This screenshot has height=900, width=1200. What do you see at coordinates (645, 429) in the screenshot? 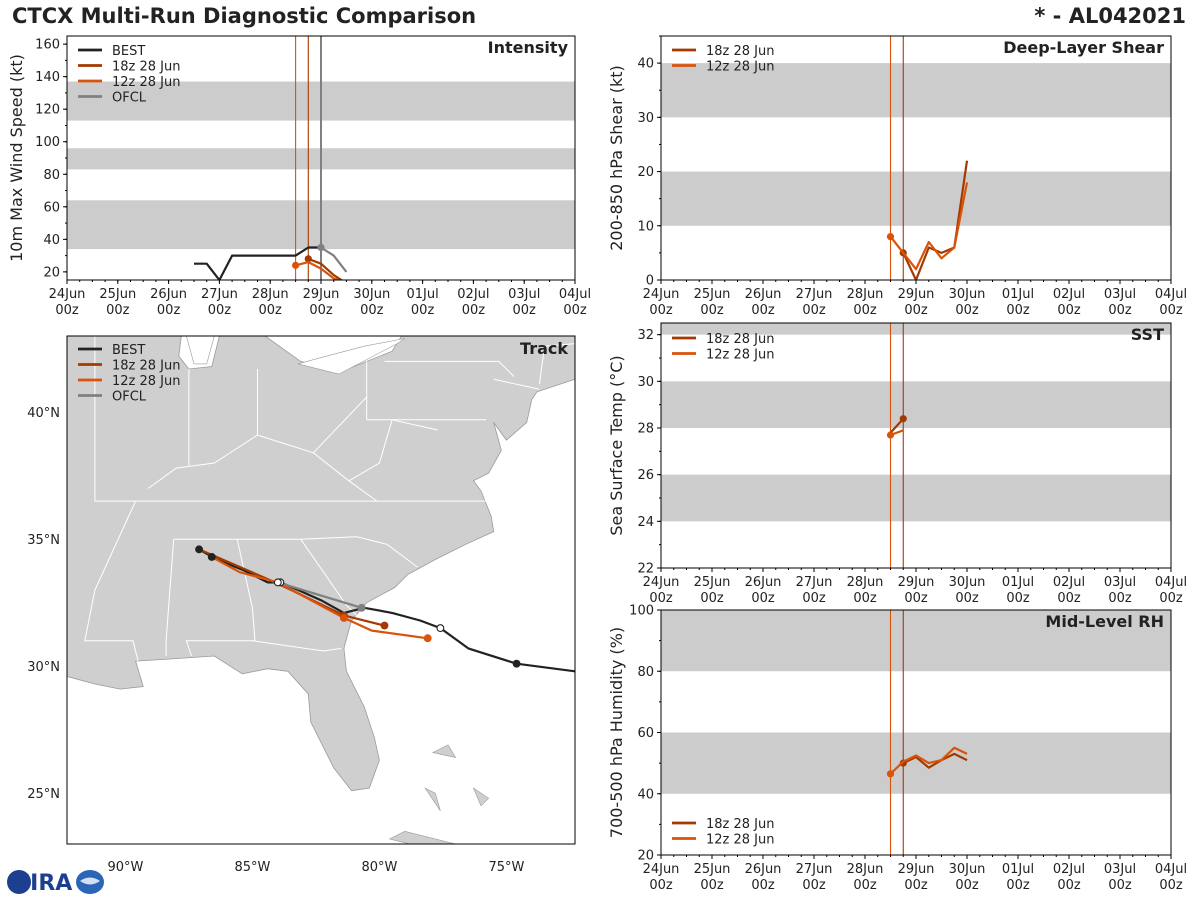
I see `y-tick-label: 28` at bounding box center [645, 429].